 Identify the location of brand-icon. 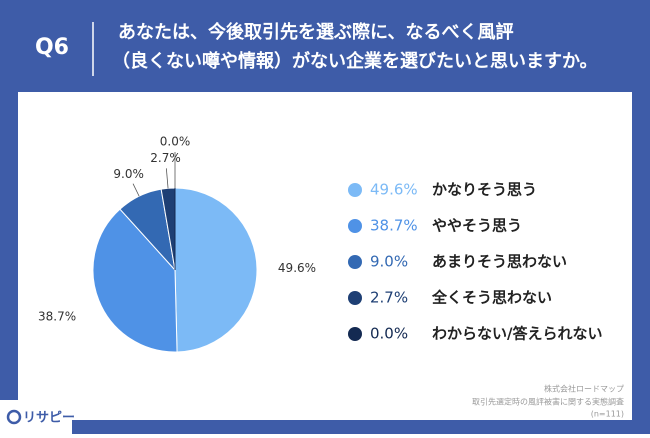
(14, 417).